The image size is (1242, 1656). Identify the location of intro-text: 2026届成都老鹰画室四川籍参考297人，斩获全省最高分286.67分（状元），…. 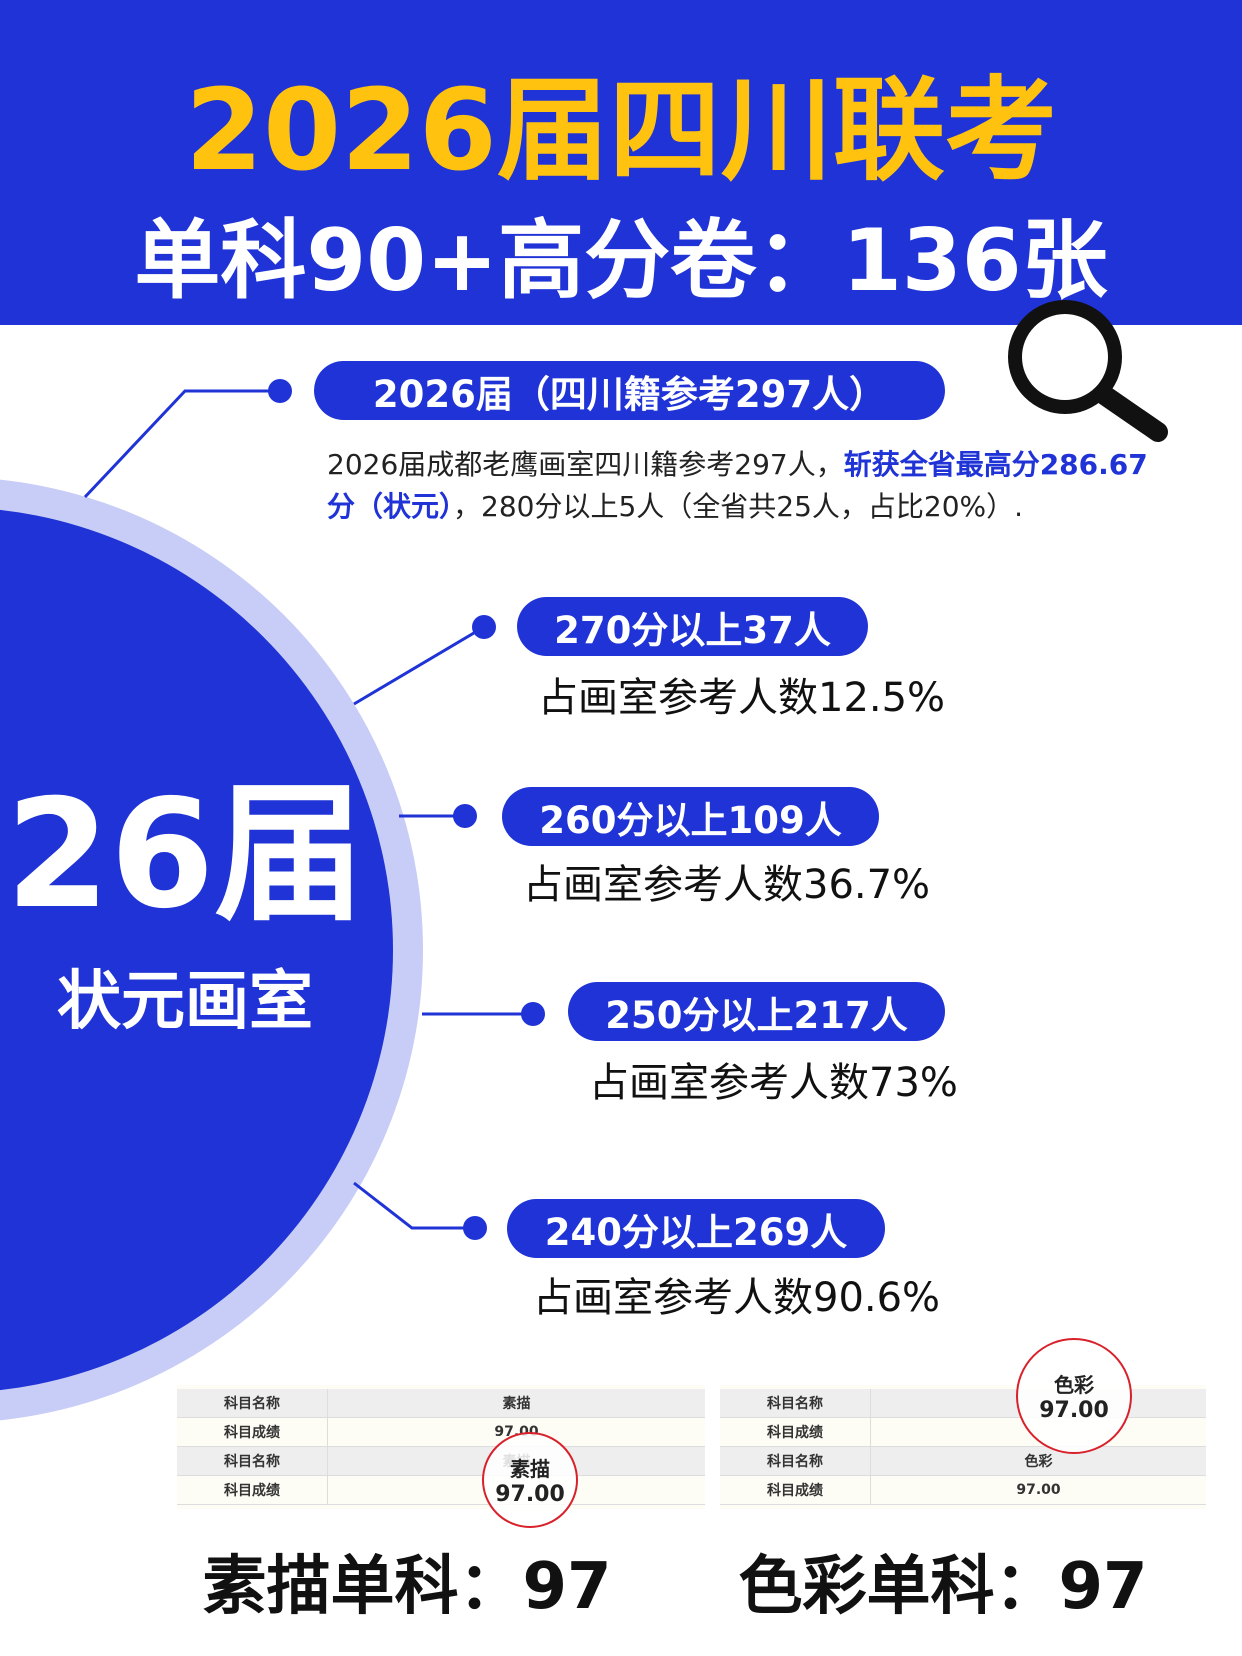
(742, 486).